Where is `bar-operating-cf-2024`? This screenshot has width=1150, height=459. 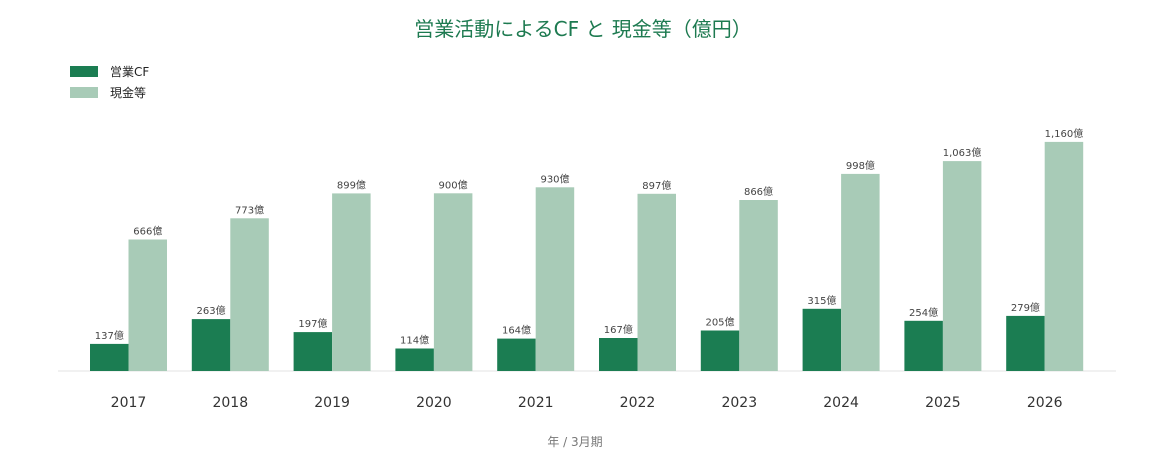 bar-operating-cf-2024 is located at coordinates (822, 339).